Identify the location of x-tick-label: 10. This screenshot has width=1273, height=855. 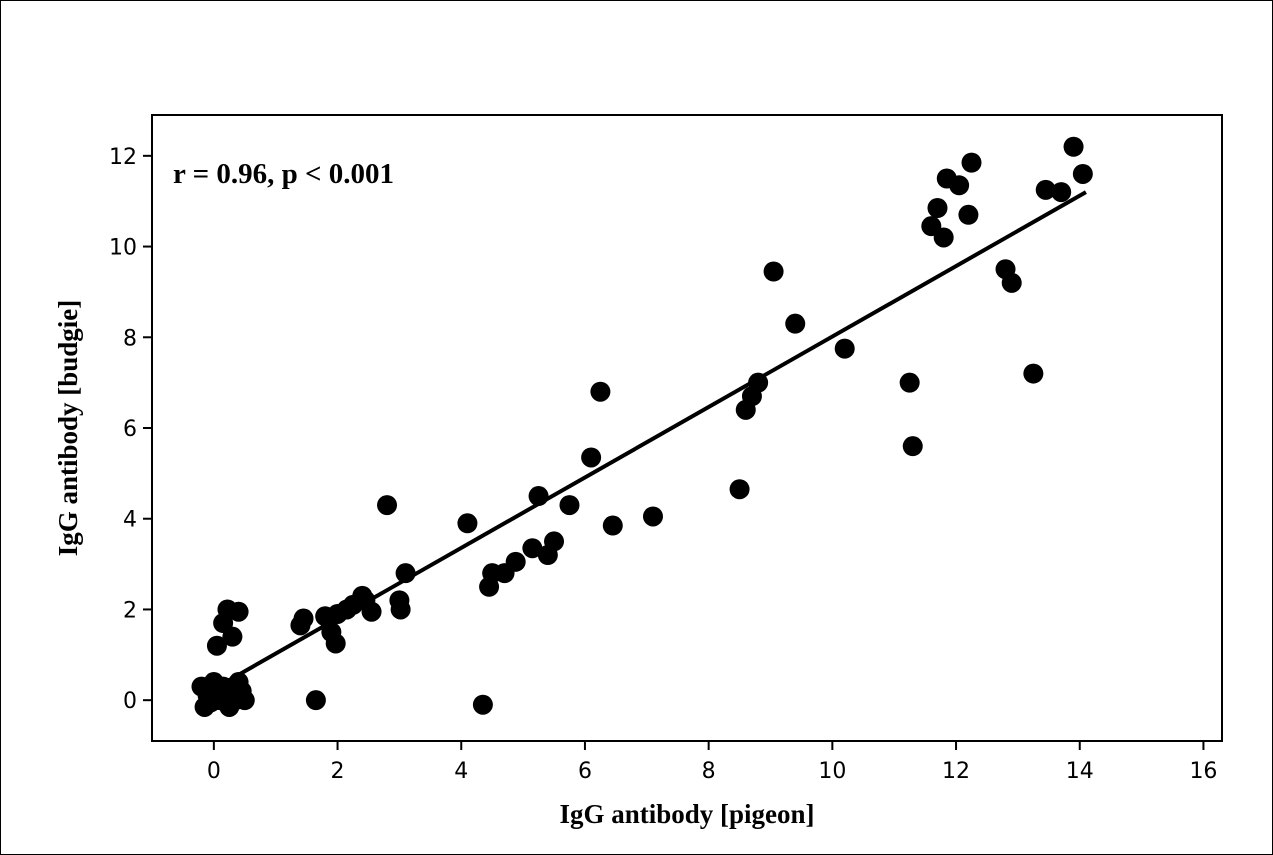
(832, 771).